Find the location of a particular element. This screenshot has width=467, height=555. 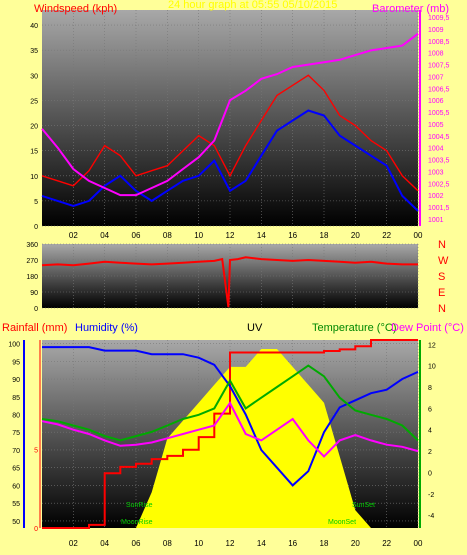

barometer-tick-label: 1001,5 is located at coordinates (439, 208).